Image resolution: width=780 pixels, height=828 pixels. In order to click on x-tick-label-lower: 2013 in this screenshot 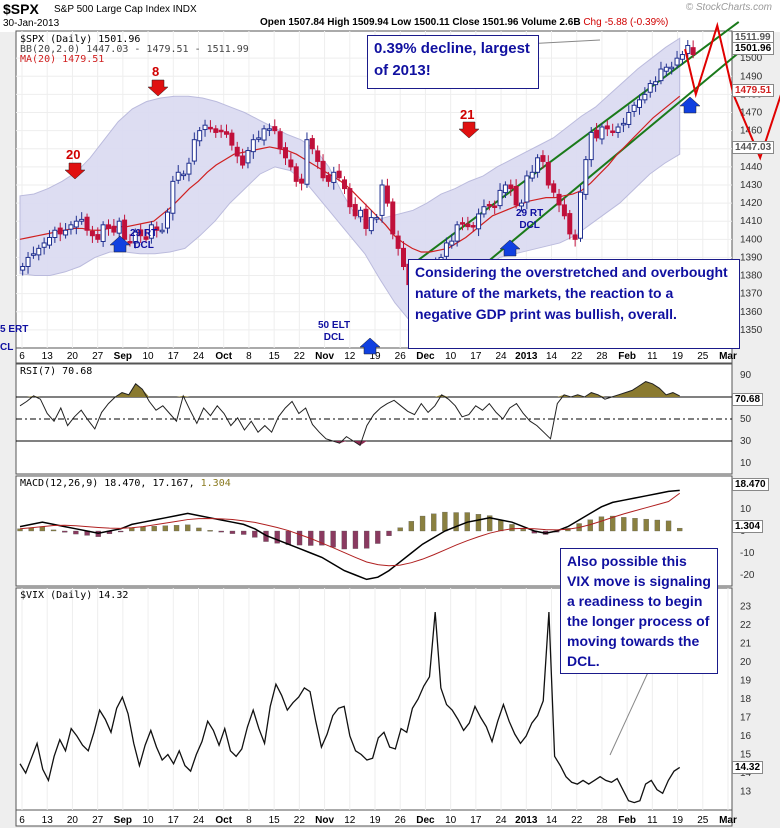, I will do `click(526, 820)`.